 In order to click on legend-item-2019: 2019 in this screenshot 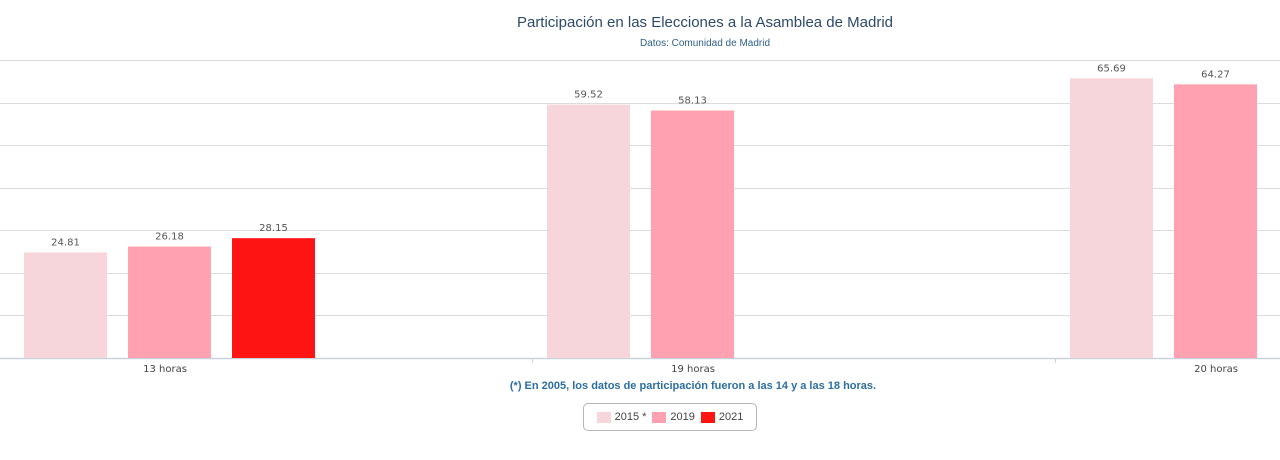, I will do `click(673, 417)`.